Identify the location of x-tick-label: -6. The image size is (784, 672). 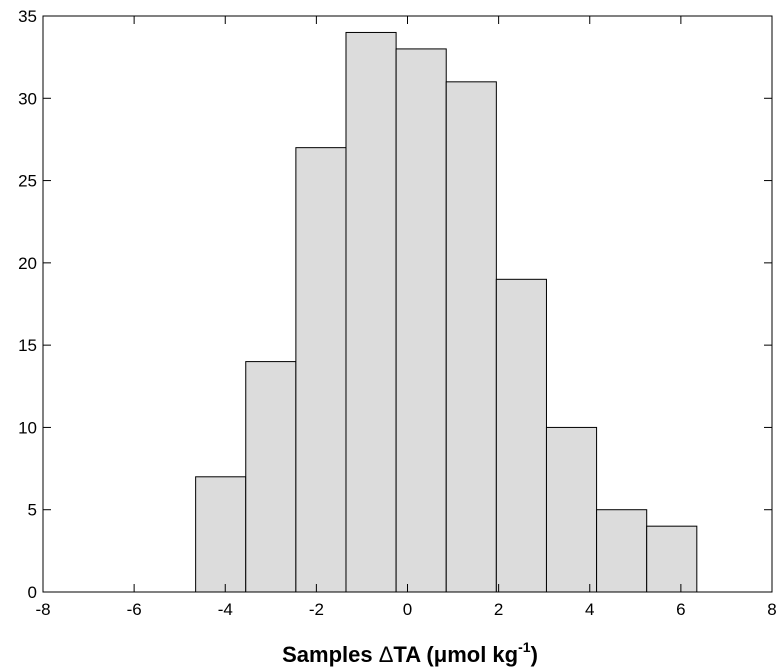
(134, 609).